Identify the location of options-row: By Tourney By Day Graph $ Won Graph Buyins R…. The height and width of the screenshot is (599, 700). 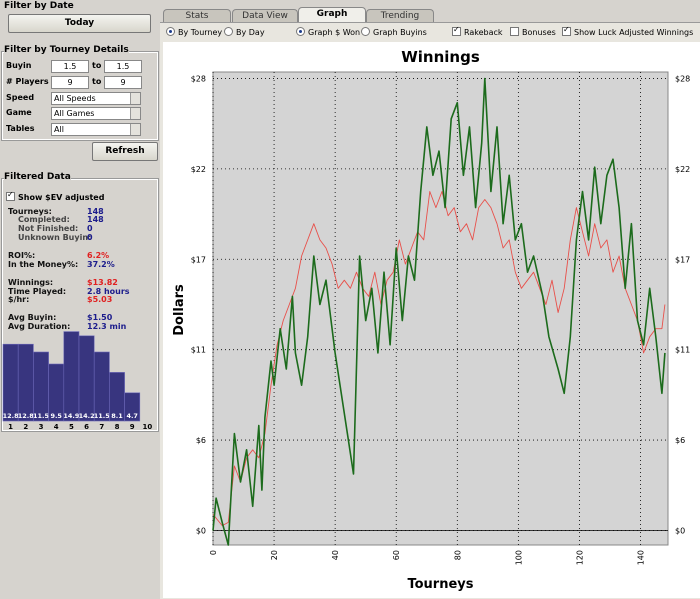
(430, 20).